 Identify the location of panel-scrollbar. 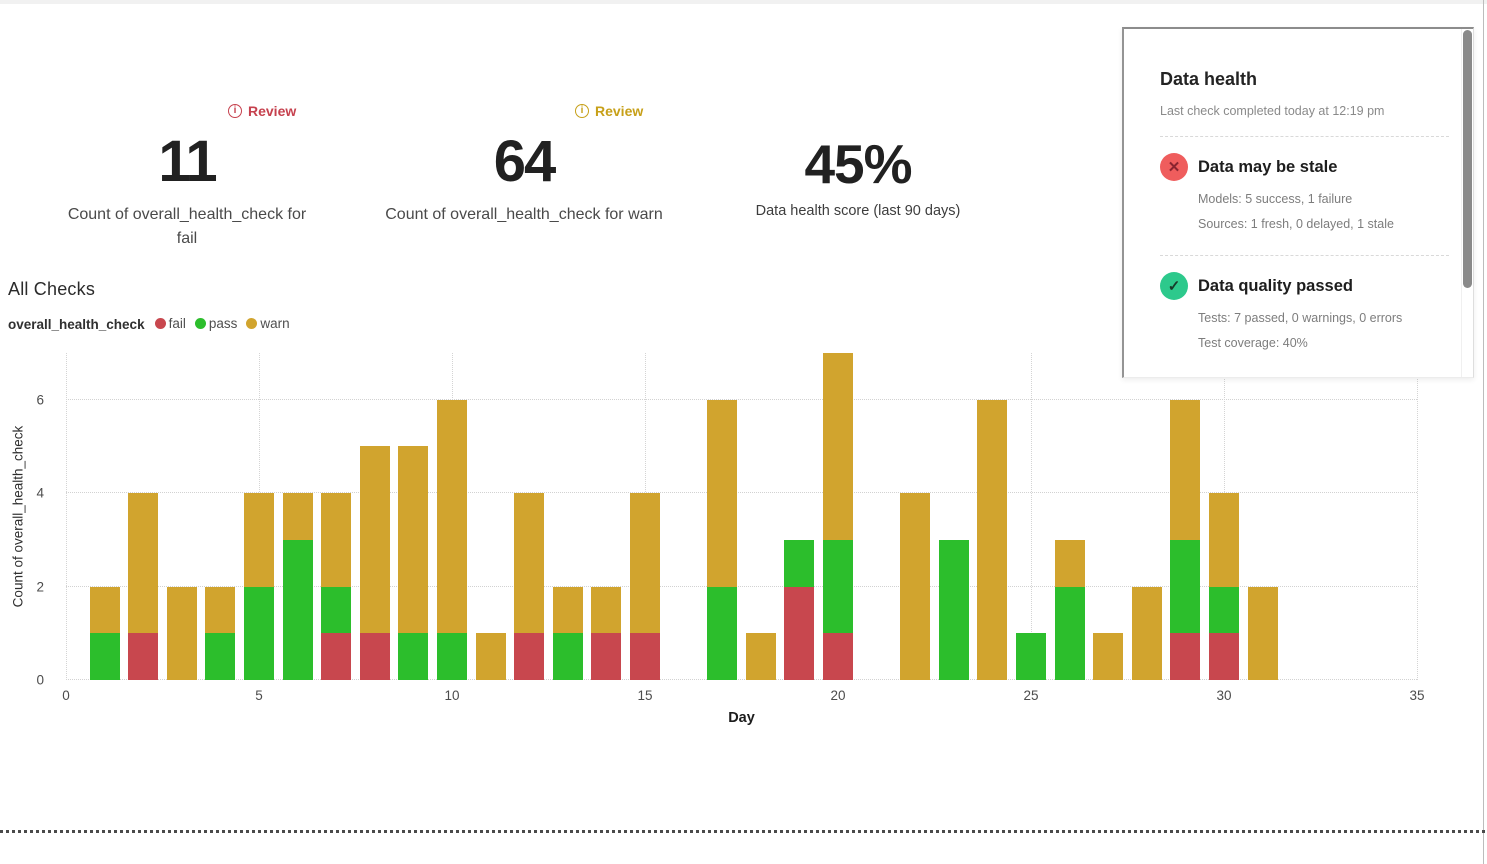
(1467, 159).